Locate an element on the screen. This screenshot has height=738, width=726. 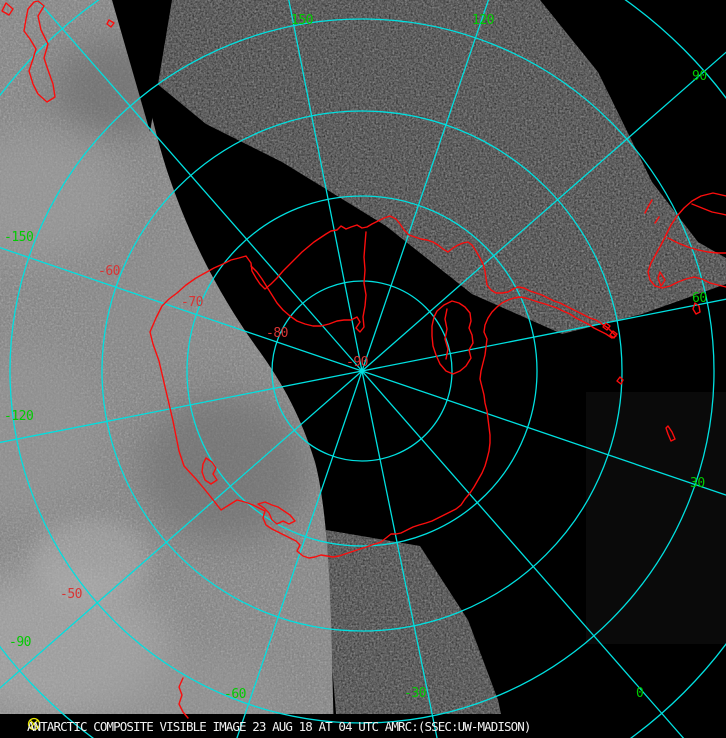
lat-label-60s: -60 is located at coordinates (109, 271).